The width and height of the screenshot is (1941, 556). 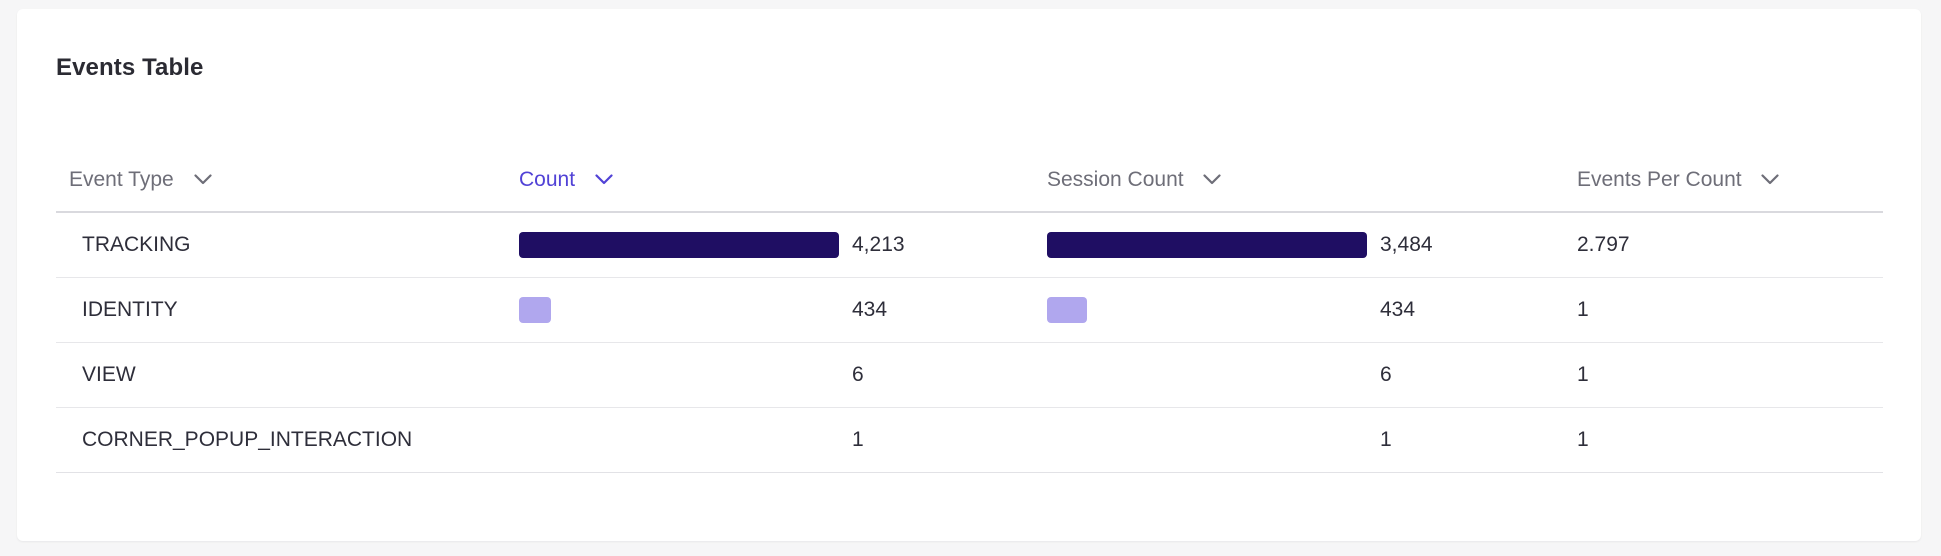 What do you see at coordinates (1312, 310) in the screenshot?
I see `session-count-cell: 434` at bounding box center [1312, 310].